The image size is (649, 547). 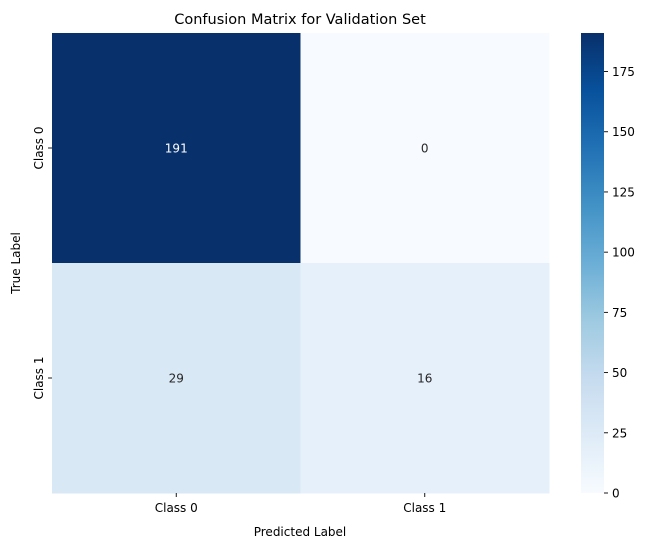 What do you see at coordinates (176, 508) in the screenshot?
I see `x-tick-label: Class 0` at bounding box center [176, 508].